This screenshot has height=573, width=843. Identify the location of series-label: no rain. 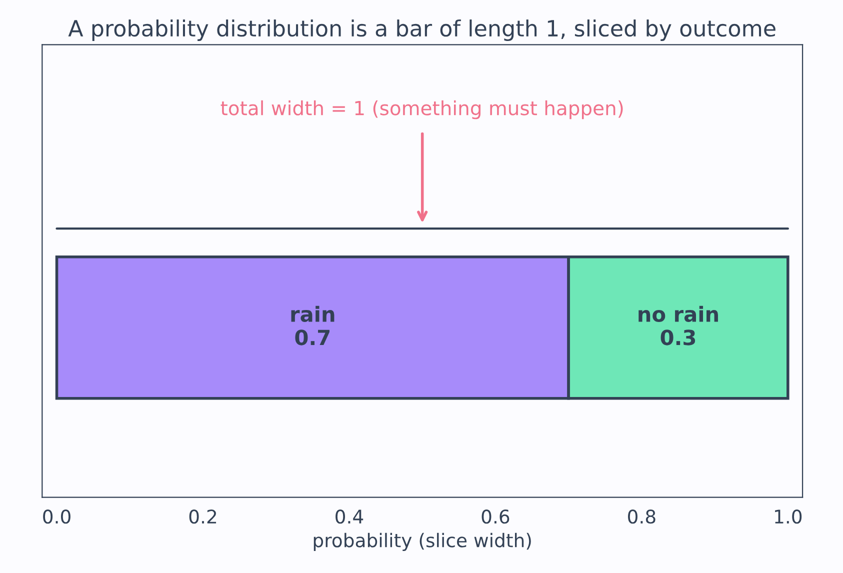
(678, 314).